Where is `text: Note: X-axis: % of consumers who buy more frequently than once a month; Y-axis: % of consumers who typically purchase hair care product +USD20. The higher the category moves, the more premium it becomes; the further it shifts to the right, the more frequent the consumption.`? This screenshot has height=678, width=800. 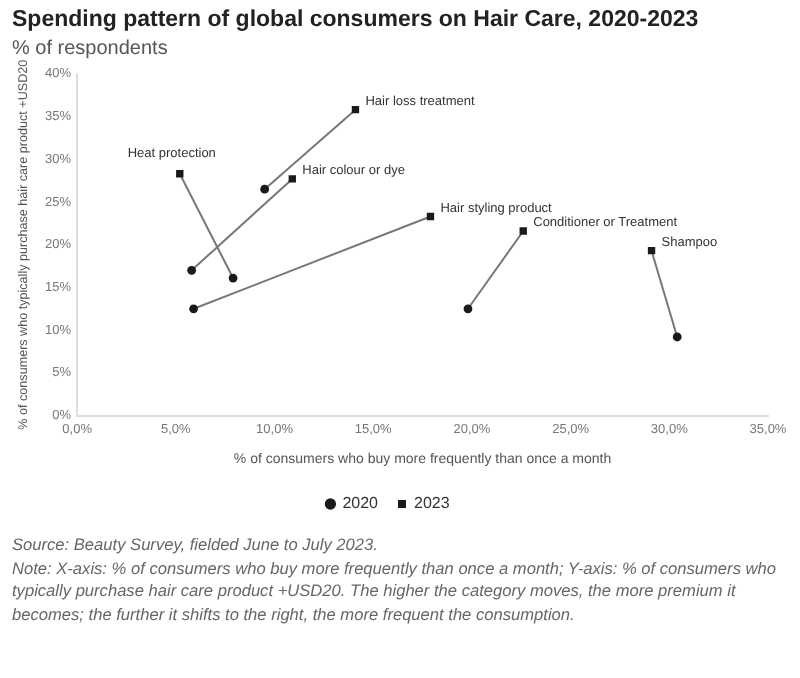
text: Note: X-axis: % of consumers who buy more frequently than once a month; Y-axis: % of consumers who typically purchase hair care product +USD20. The higher the category moves, the more premium it becomes; the further it shifts to the right, the more frequent the consumption. is located at coordinates (394, 590).